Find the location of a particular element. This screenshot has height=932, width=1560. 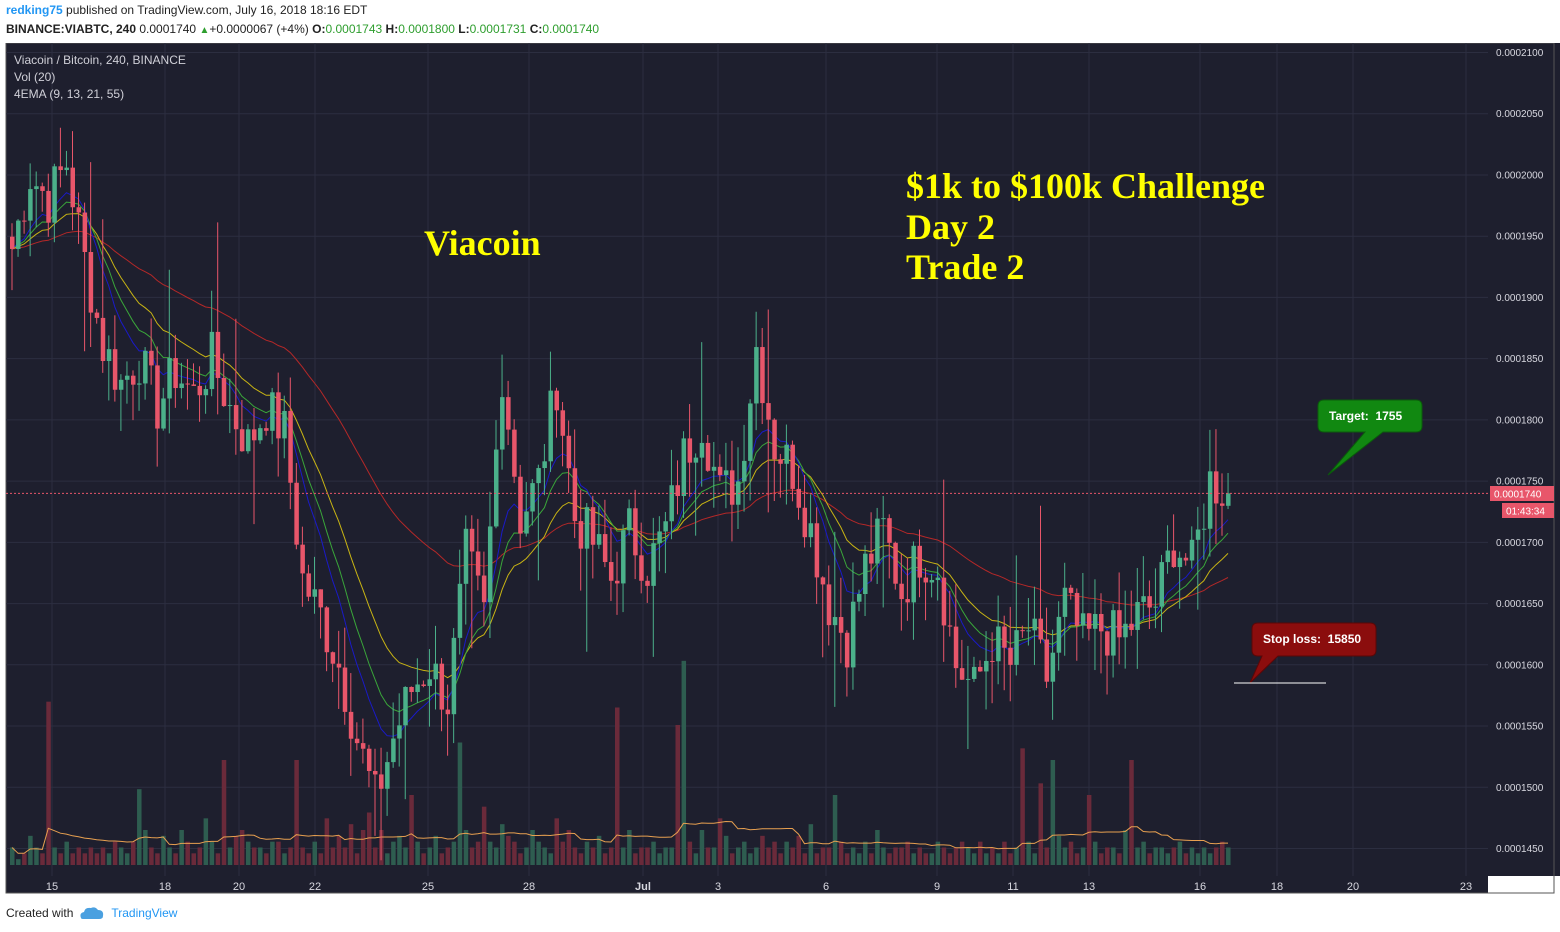

y-tick-label: 0.0001550 is located at coordinates (1520, 727).